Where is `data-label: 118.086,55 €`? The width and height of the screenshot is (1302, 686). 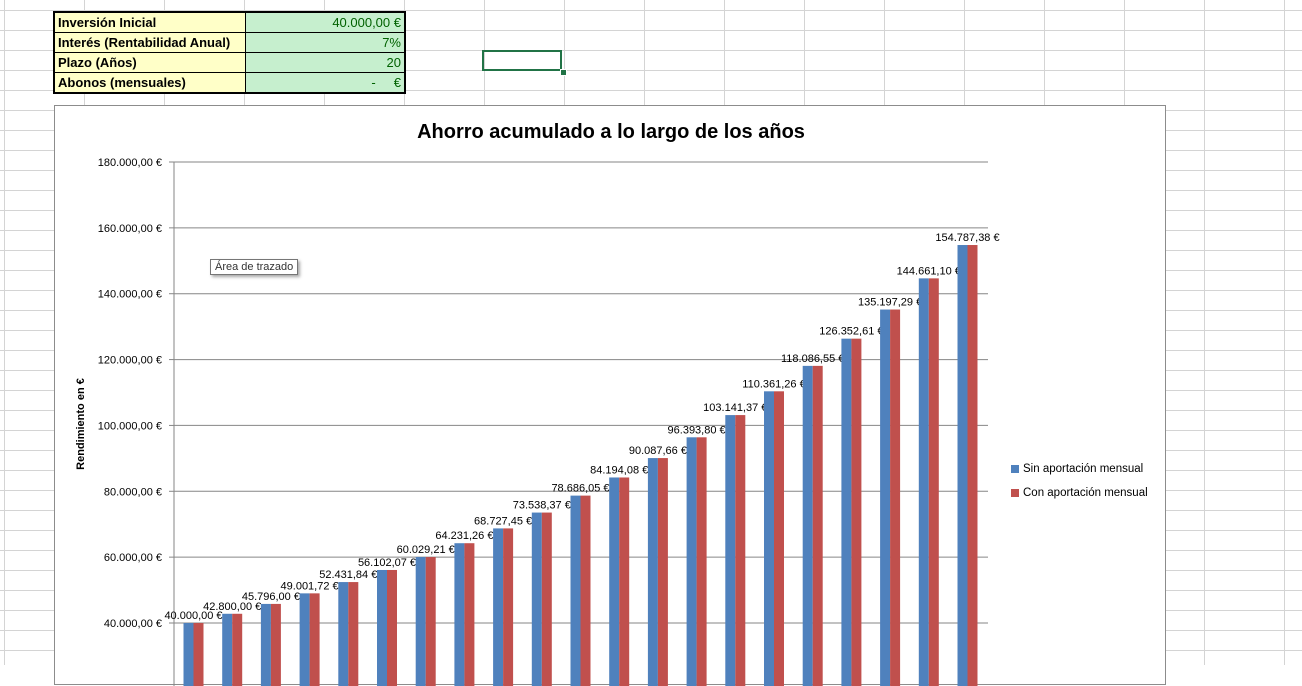
data-label: 118.086,55 € is located at coordinates (812, 359).